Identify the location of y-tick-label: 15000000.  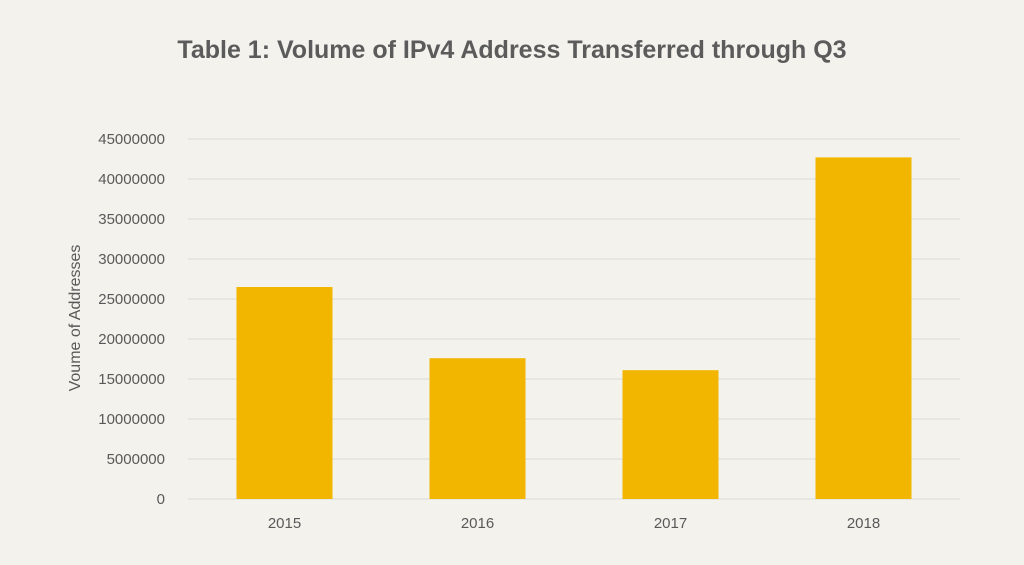
(131, 379).